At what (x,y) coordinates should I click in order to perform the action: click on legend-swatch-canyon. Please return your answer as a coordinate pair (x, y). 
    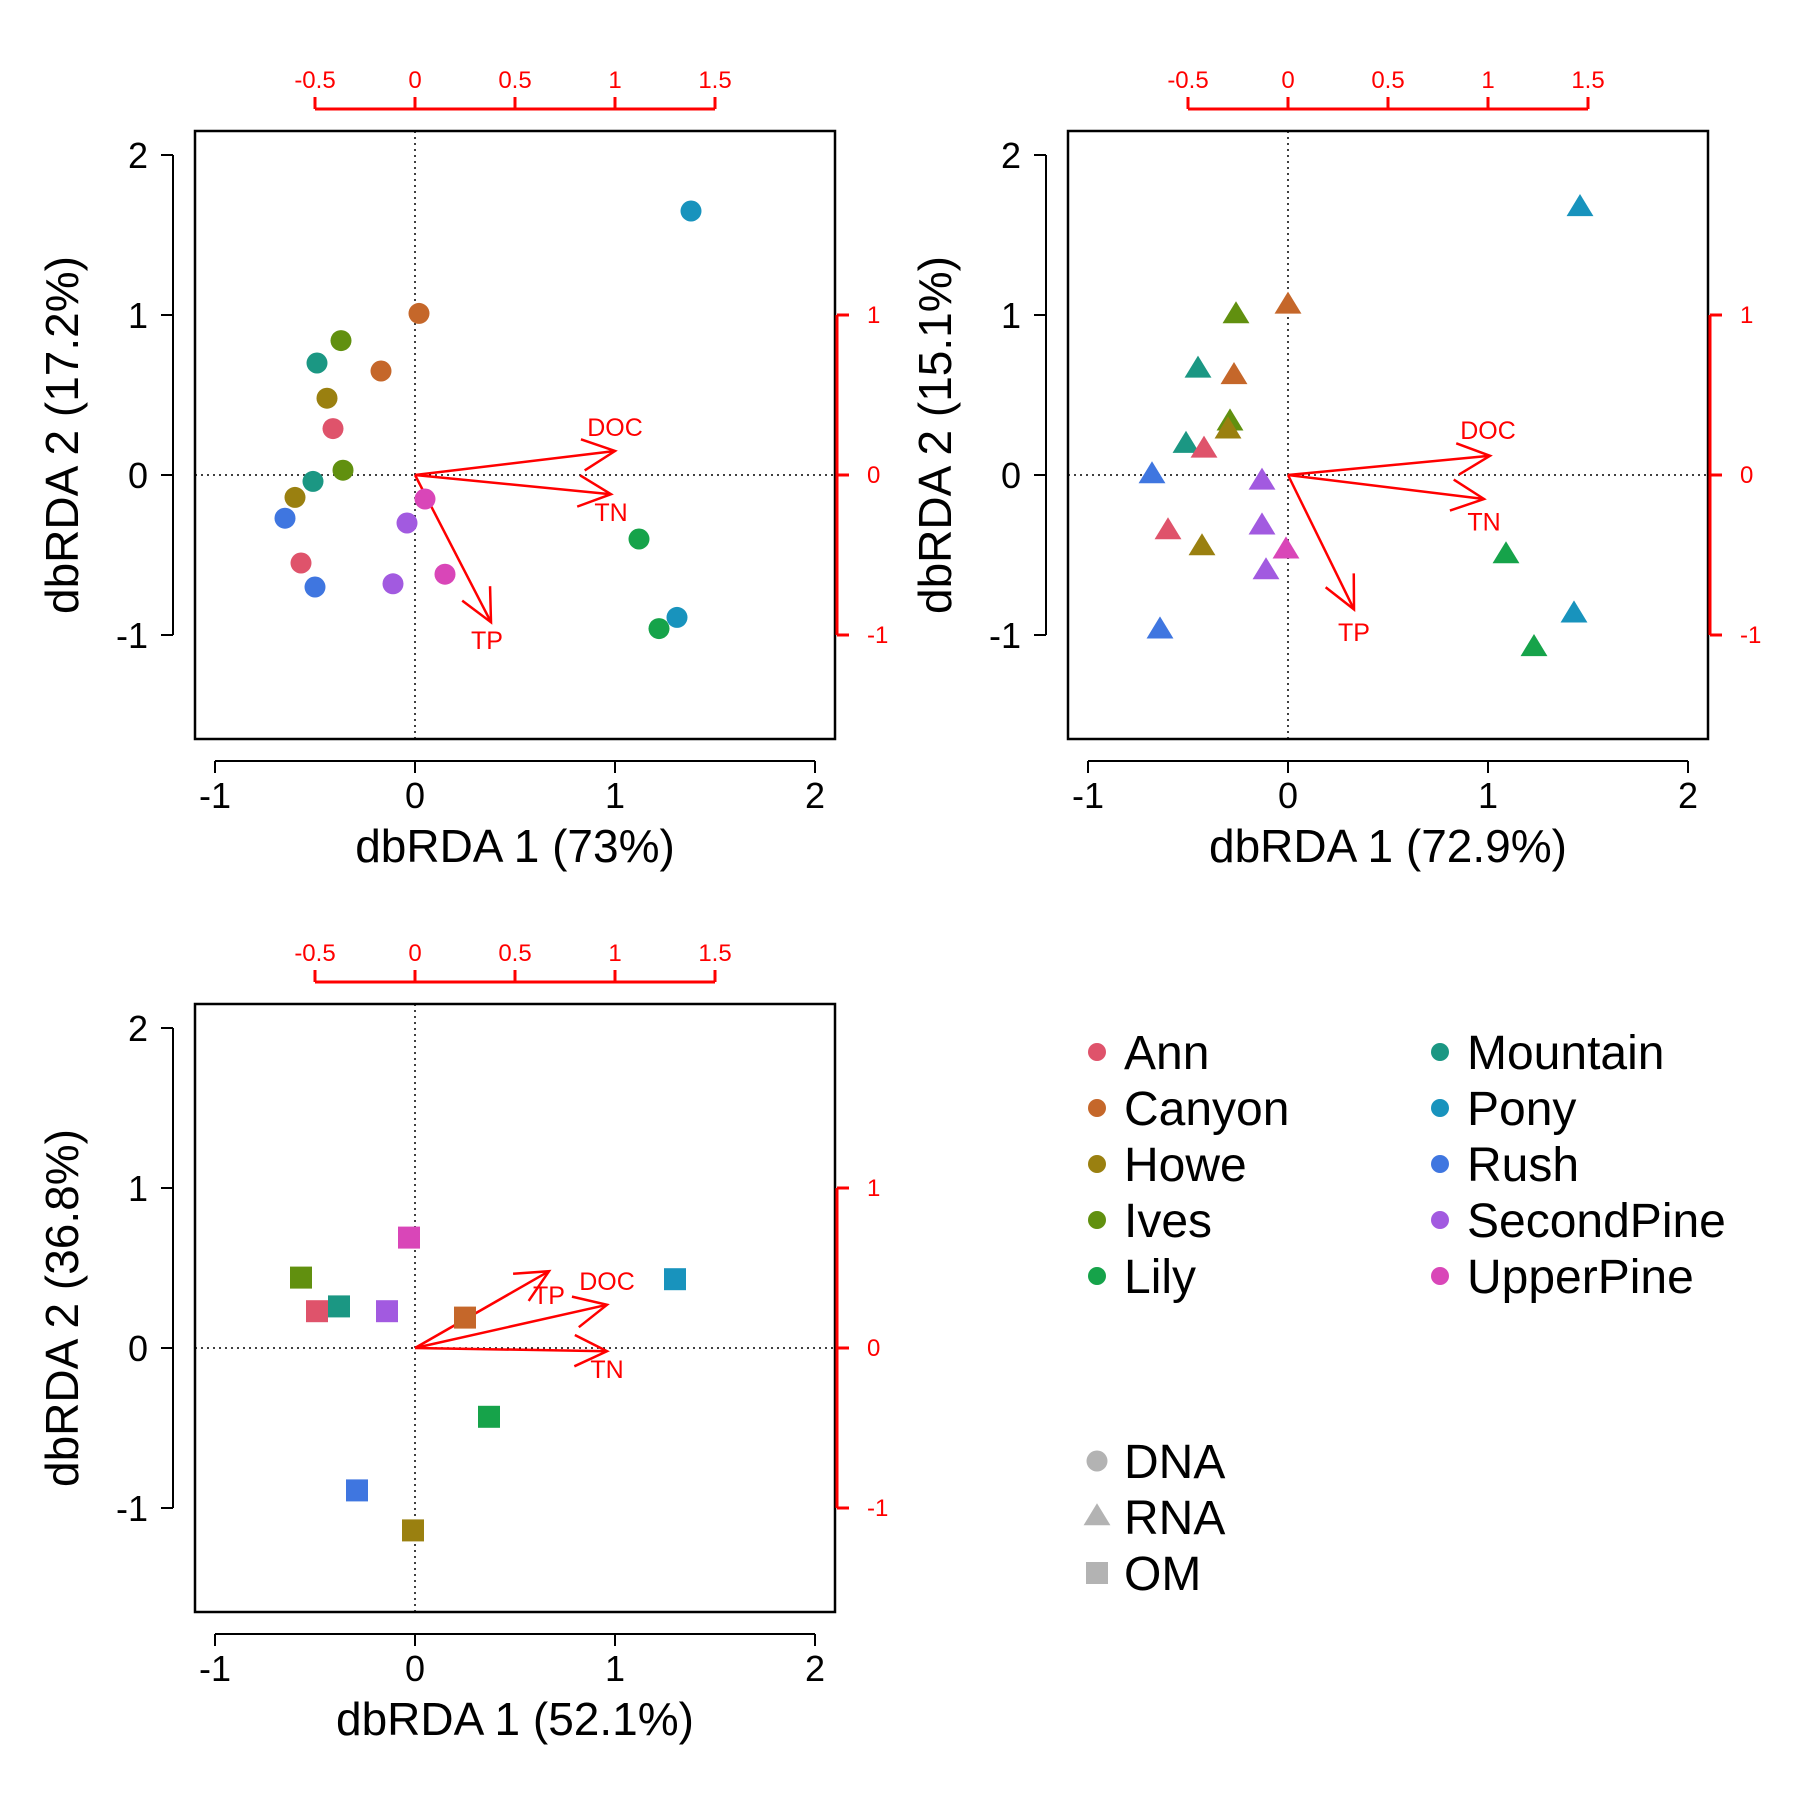
    Looking at the image, I should click on (1097, 1108).